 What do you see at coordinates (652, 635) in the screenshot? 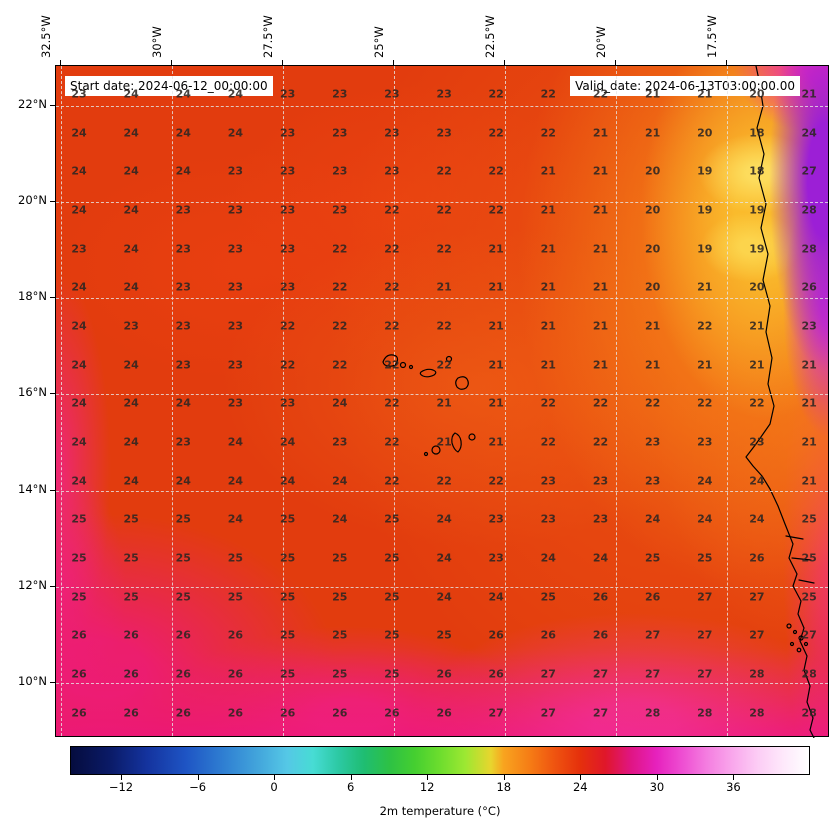
I see `grid-value: 27` at bounding box center [652, 635].